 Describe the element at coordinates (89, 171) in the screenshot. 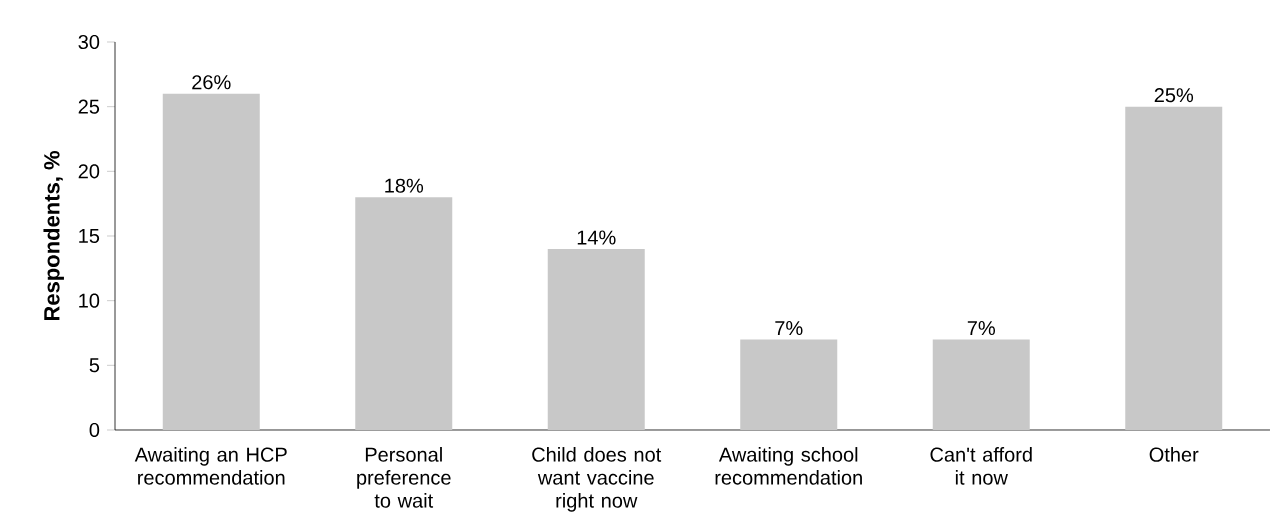

I see `y-tick-label: 20` at that location.